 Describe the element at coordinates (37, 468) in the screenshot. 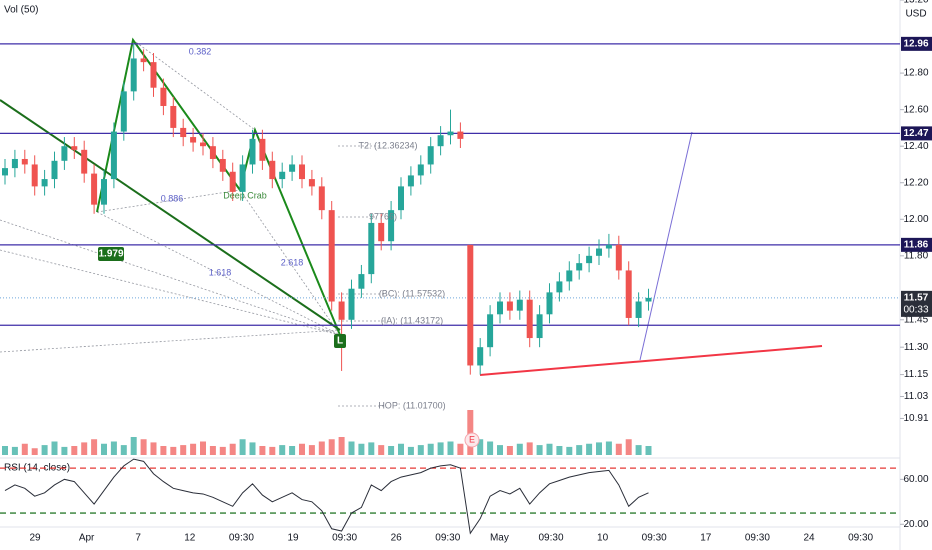

I see `rsi-label: RSI (14, close)` at that location.